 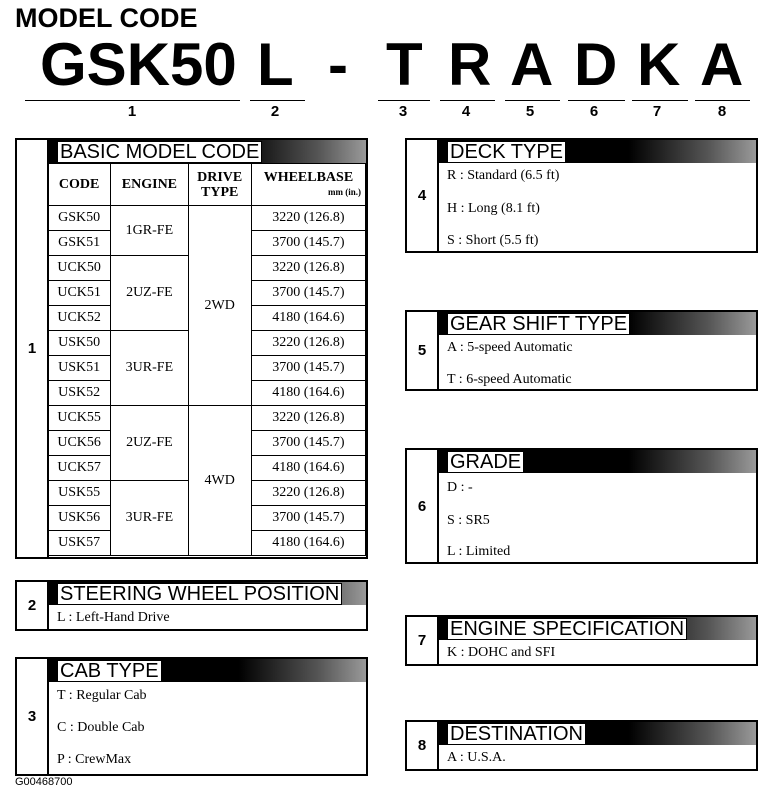 I want to click on table-row: USK57 4180 (164.6), so click(x=206, y=543).